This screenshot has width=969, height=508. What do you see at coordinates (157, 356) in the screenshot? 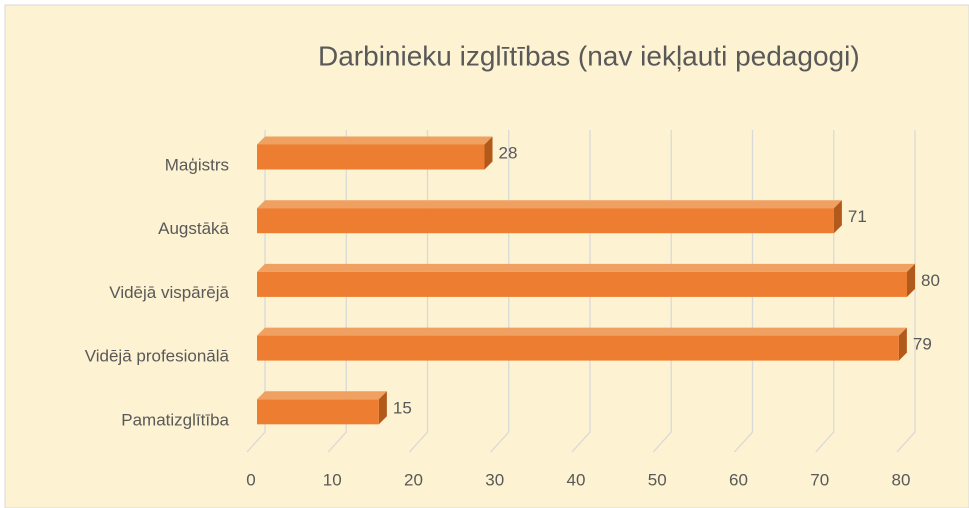
I see `y-tick-label: Vidējā profesionālā` at bounding box center [157, 356].